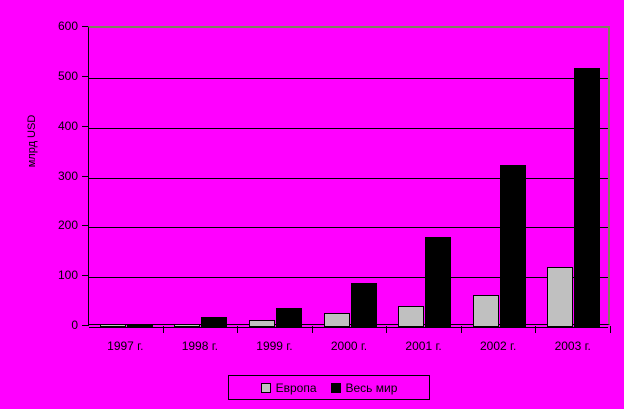  I want to click on x-tick-label: 2003 г., so click(572, 346).